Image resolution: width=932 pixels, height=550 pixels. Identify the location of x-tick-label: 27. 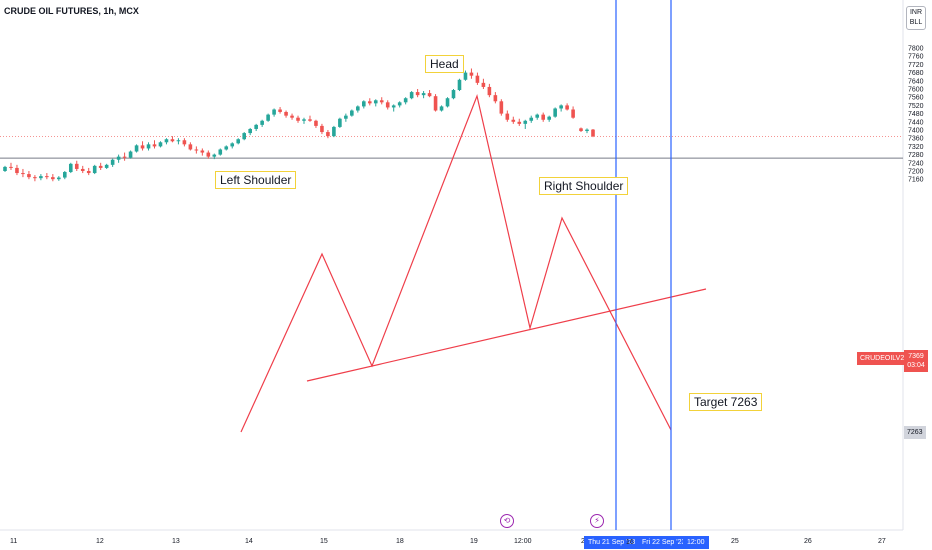
(882, 541).